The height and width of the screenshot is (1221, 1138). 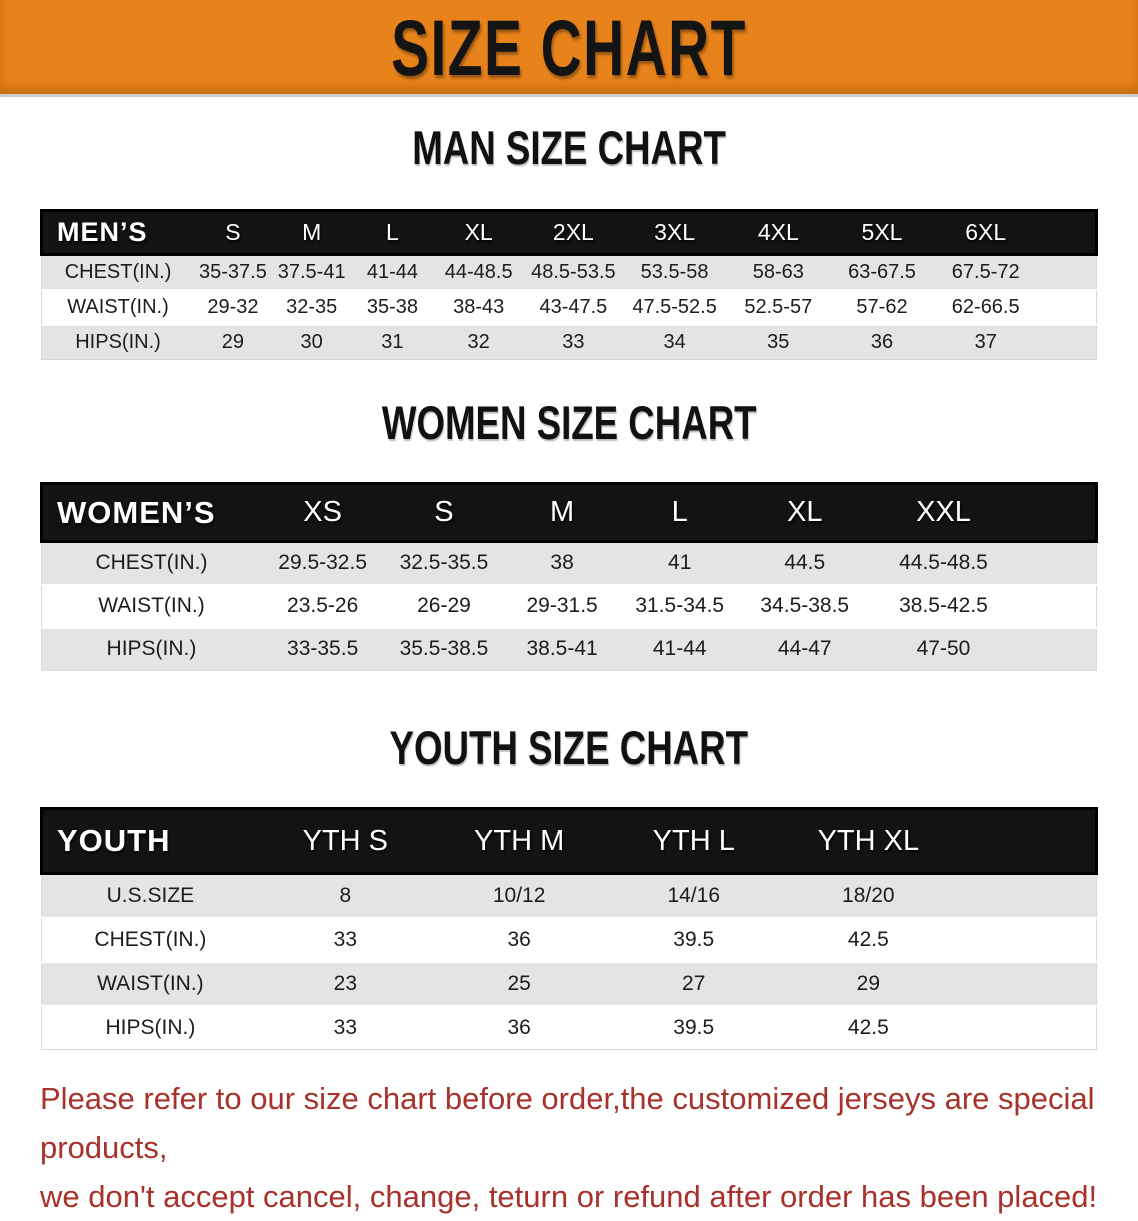 I want to click on size-value-cell: 31.5-34.5, so click(x=679, y=605).